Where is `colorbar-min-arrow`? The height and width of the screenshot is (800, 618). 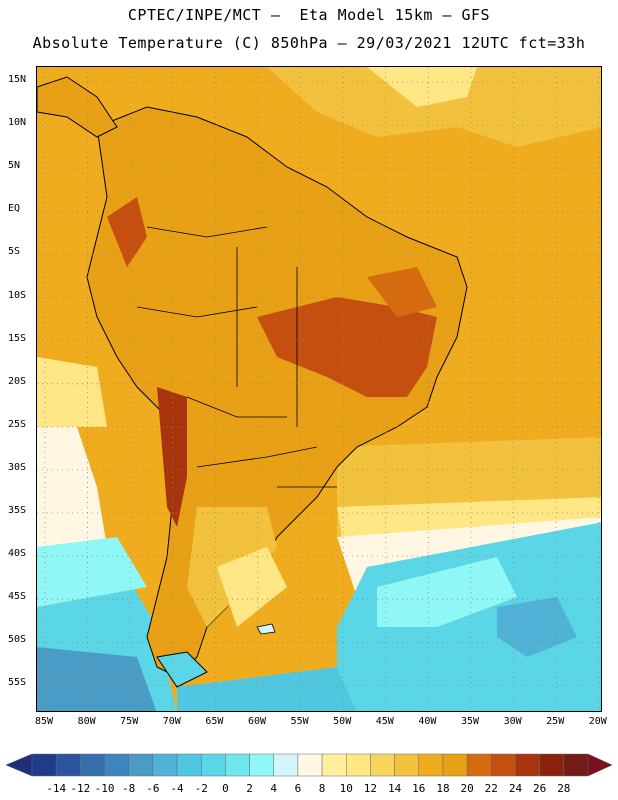 colorbar-min-arrow is located at coordinates (19, 765).